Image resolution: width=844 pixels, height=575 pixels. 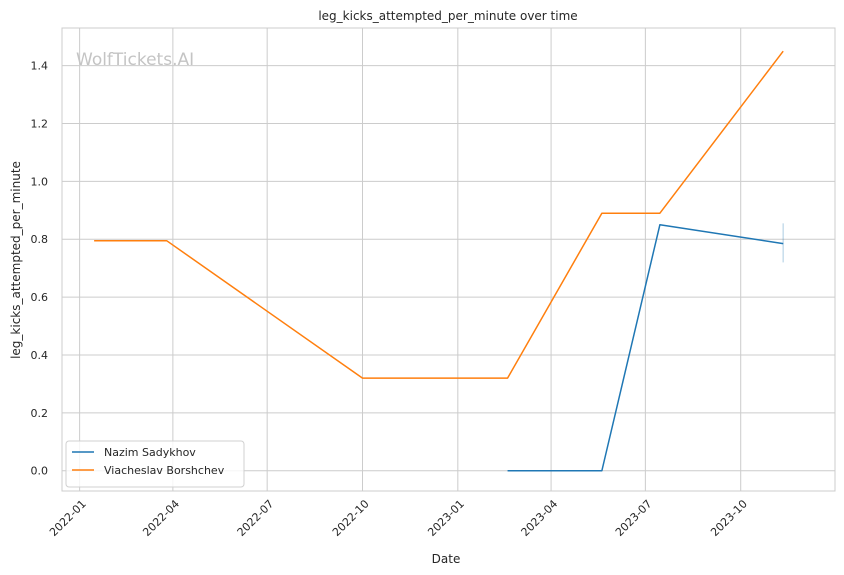 I want to click on y-axis-title: leg_kicks_attempted_per_minute, so click(x=16, y=260).